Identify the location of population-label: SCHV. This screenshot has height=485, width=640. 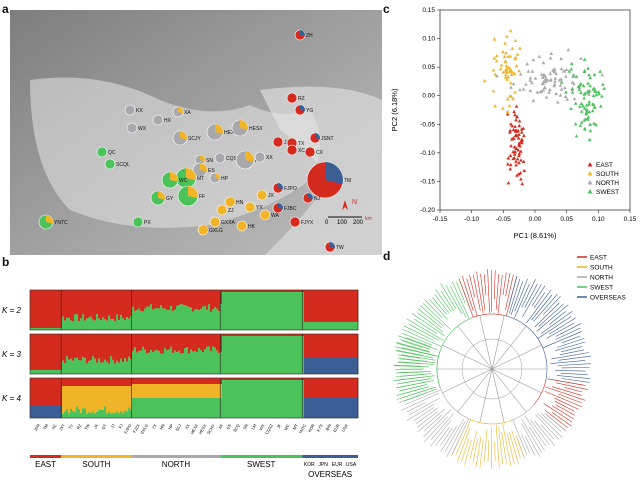
(211, 429).